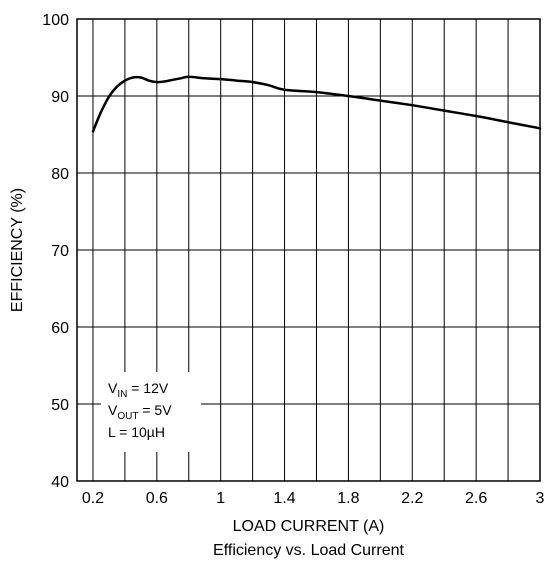 Image resolution: width=546 pixels, height=567 pixels. I want to click on annotation-line: L = 10µH, so click(136, 432).